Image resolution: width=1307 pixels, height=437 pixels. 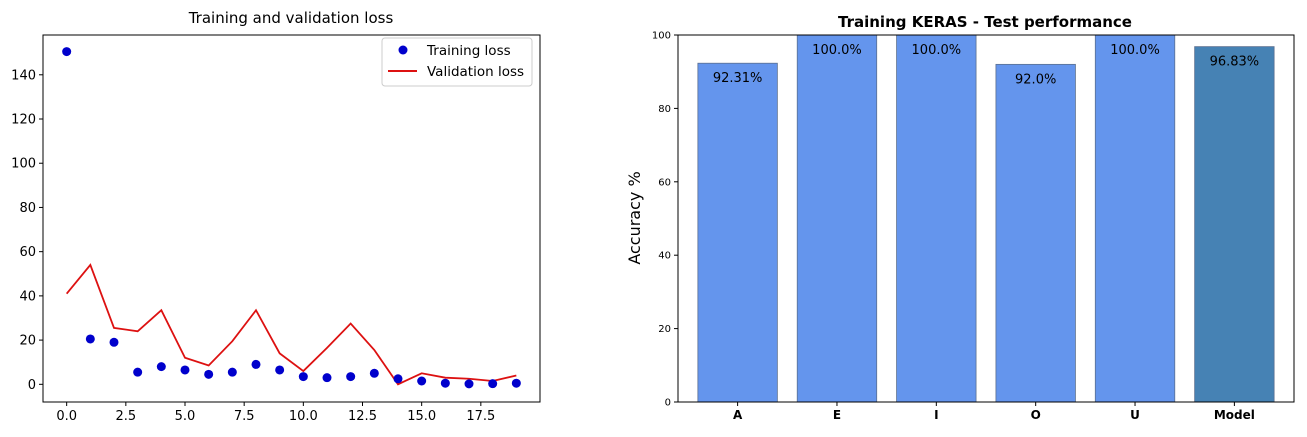 I want to click on legend-training-label: Training loss, so click(x=468, y=51).